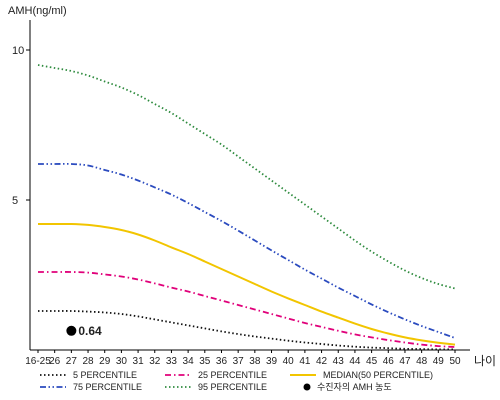  I want to click on x-tick-label: 48, so click(422, 361).